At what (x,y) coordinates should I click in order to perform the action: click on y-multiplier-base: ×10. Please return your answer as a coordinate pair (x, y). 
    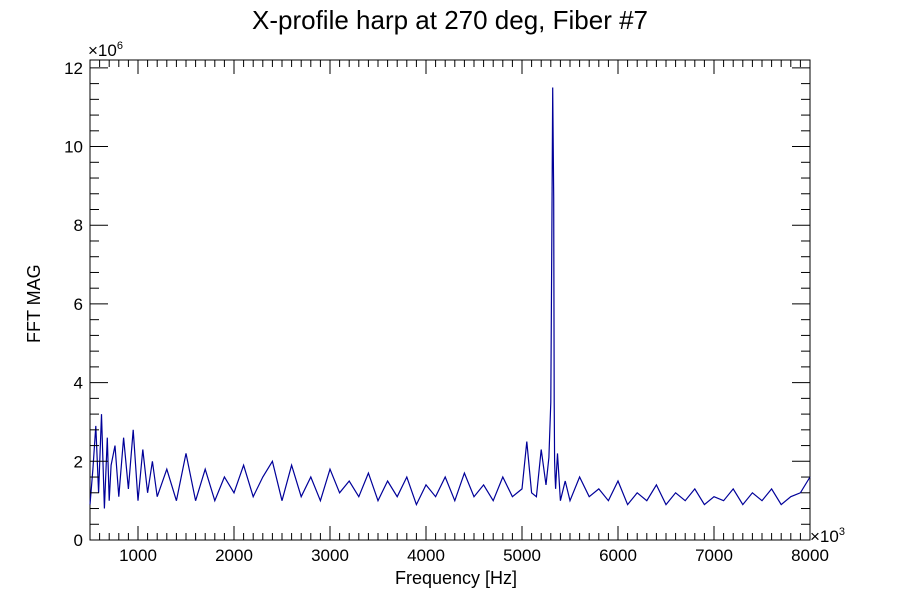
    Looking at the image, I should click on (102, 50).